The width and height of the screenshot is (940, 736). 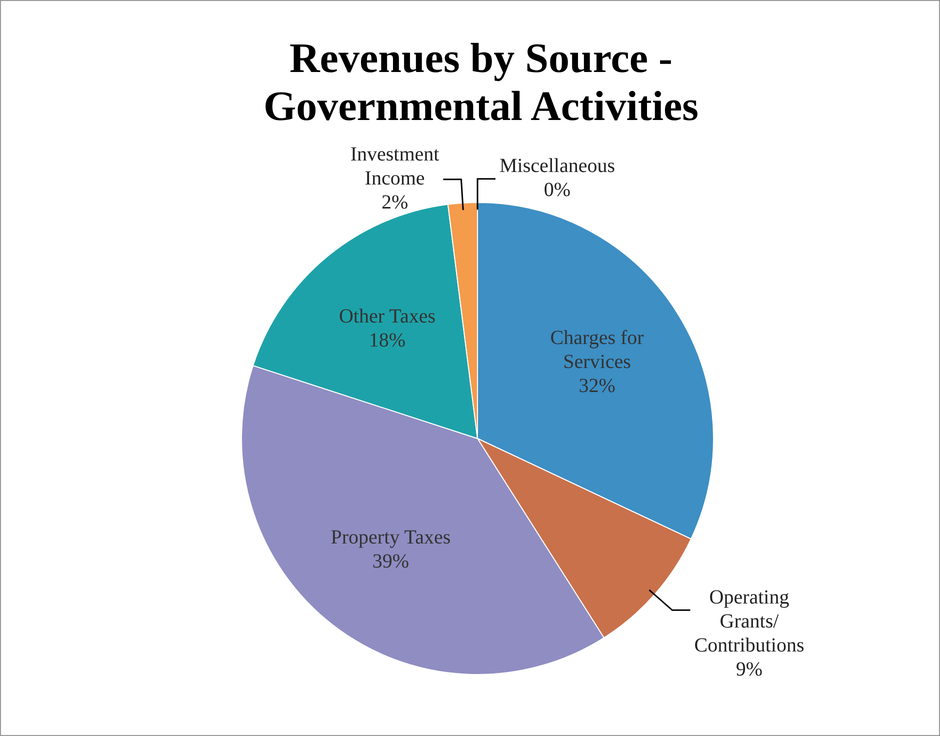 What do you see at coordinates (390, 537) in the screenshot?
I see `slice-label: Property Taxes` at bounding box center [390, 537].